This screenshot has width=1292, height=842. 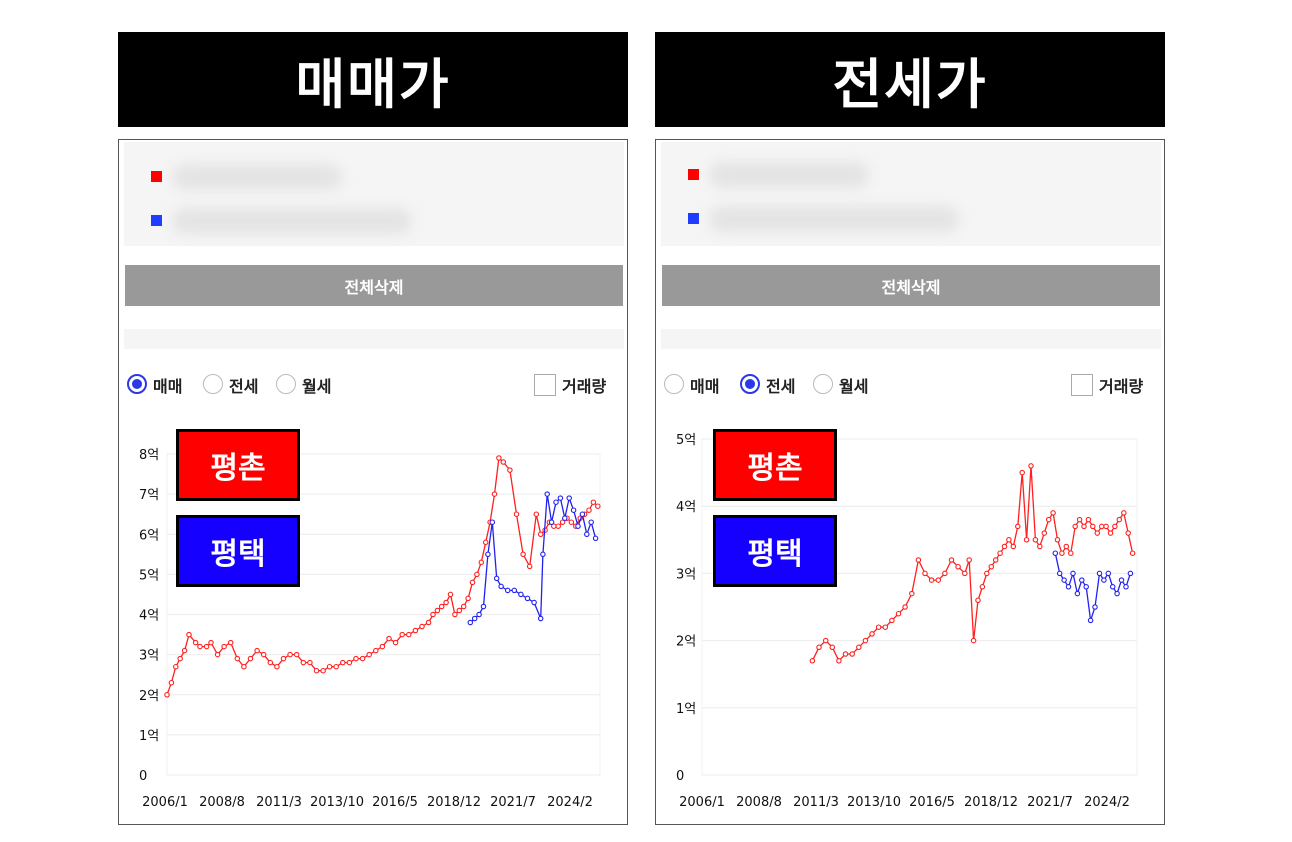 What do you see at coordinates (156, 176) in the screenshot?
I see `legend-swatch-red` at bounding box center [156, 176].